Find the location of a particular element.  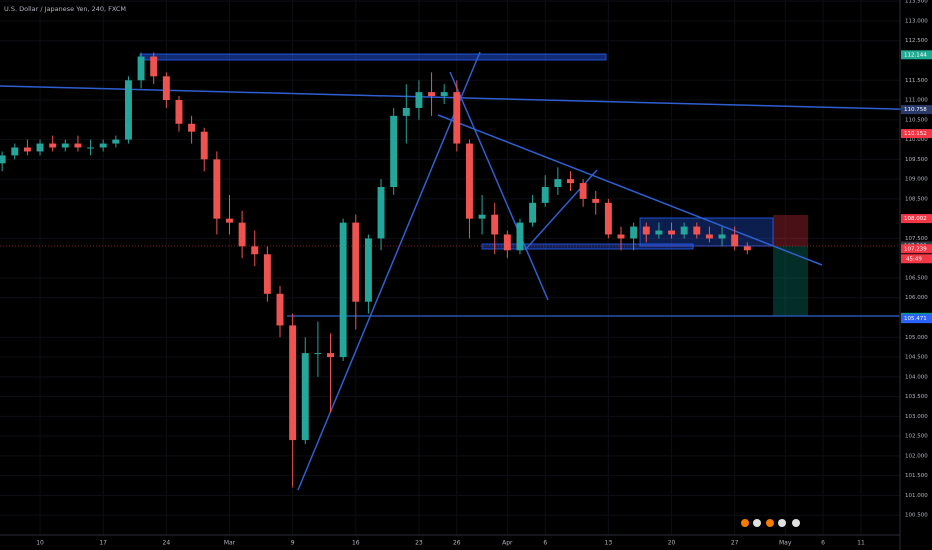

x-tick-label: 16 is located at coordinates (356, 543).